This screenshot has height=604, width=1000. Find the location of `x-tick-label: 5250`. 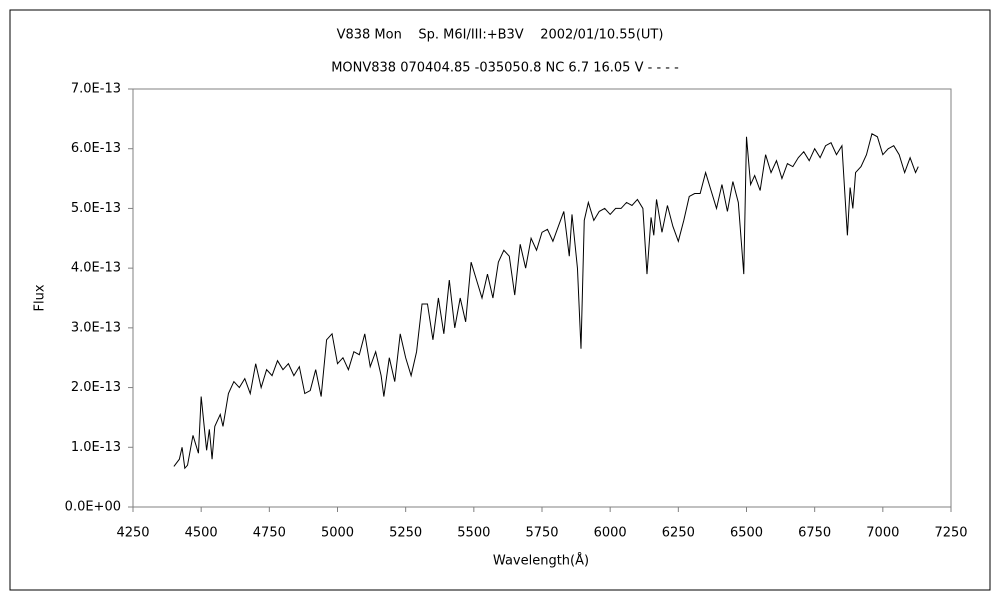

x-tick-label: 5250 is located at coordinates (405, 533).